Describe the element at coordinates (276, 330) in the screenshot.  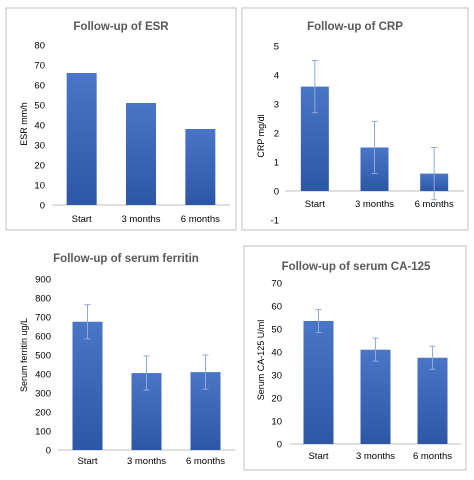
I see `ca125-ytick-label: 50` at that location.